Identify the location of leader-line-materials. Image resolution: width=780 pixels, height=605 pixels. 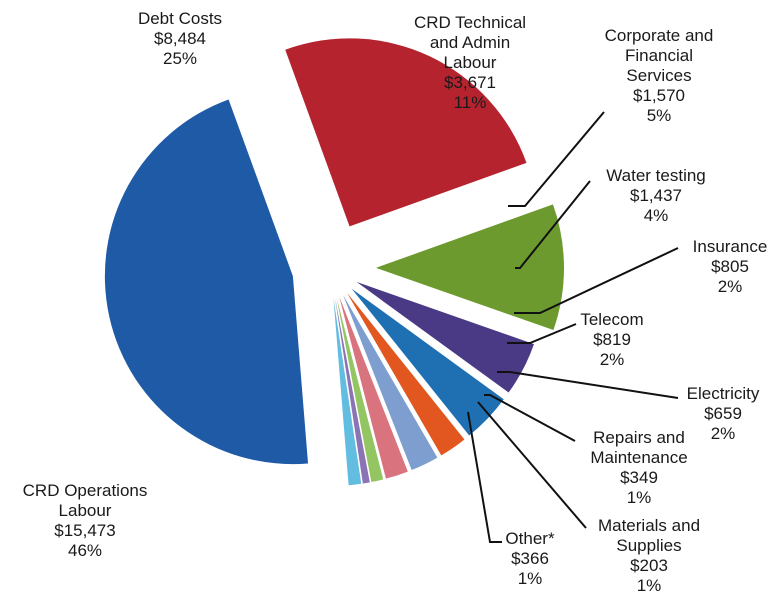
(532, 465).